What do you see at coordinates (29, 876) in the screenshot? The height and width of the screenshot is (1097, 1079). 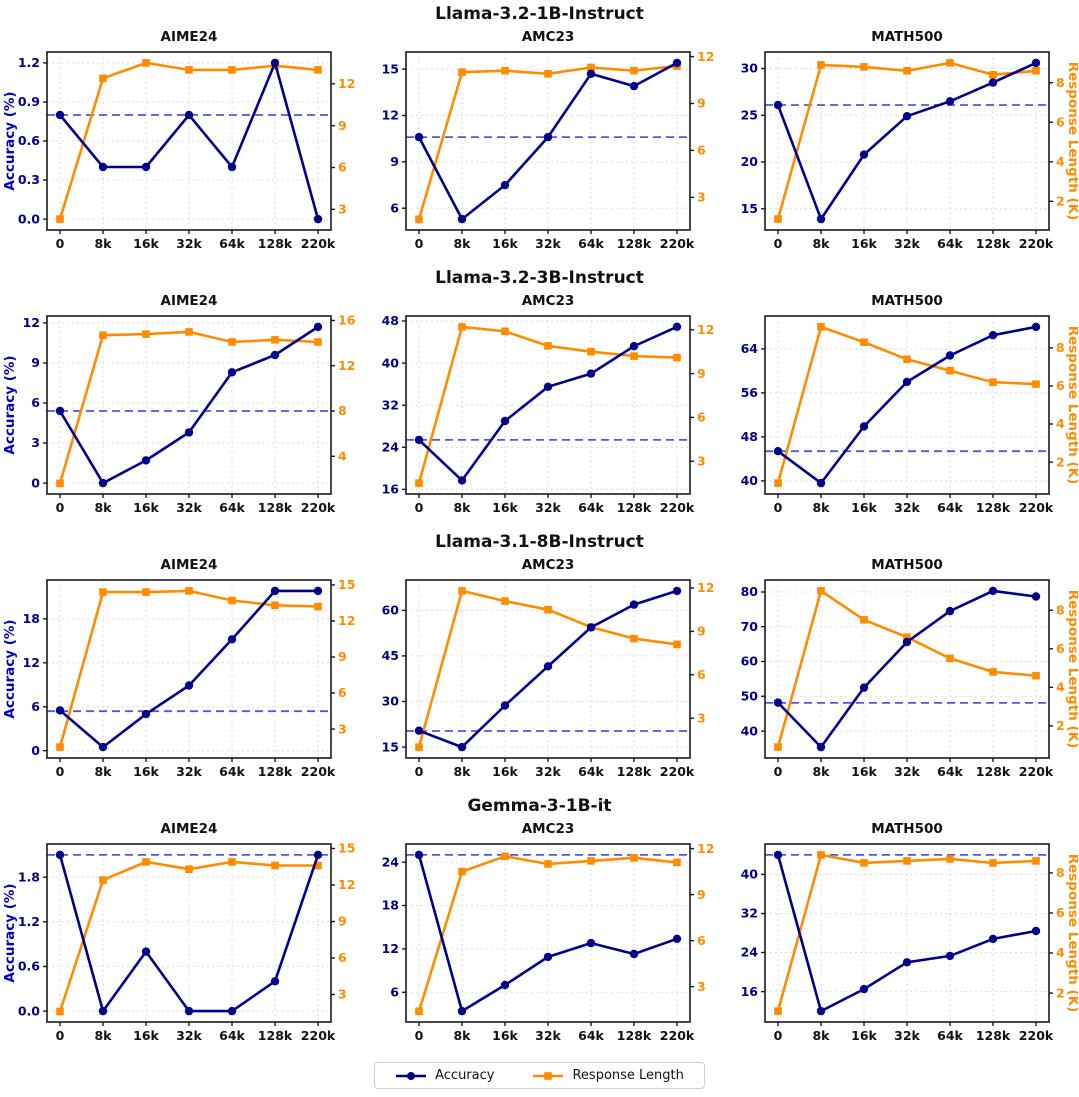 I see `svg-text: 1.8` at bounding box center [29, 876].